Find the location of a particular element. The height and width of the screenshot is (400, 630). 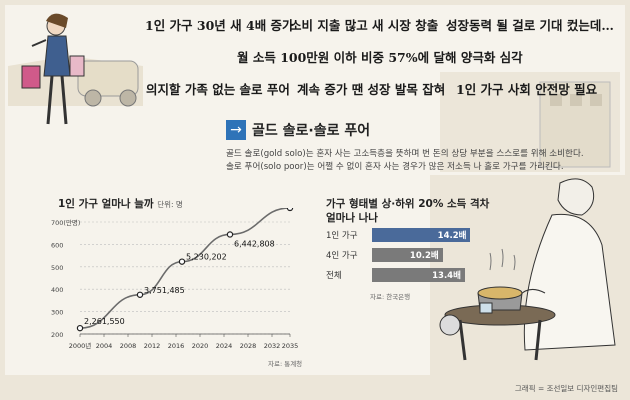

hbar-row: 4인 가구 10.2배 is located at coordinates (401, 255).